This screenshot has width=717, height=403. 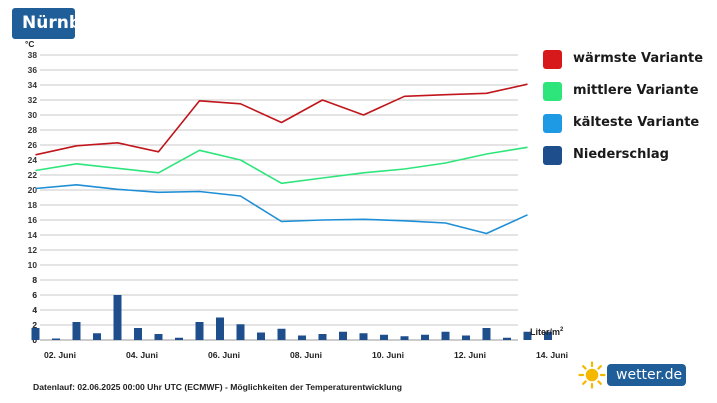 What do you see at coordinates (33, 100) in the screenshot?
I see `temperature-tick-label: 32` at bounding box center [33, 100].